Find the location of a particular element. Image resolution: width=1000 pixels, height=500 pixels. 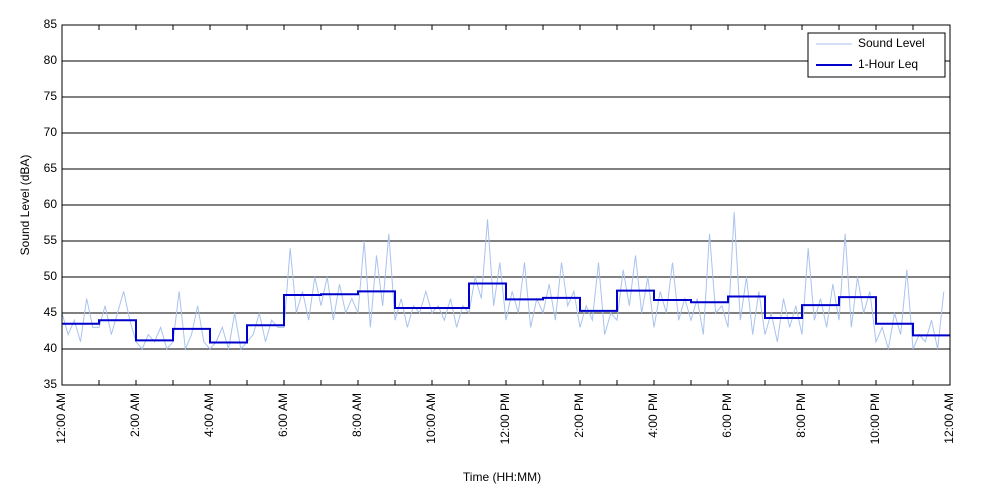

x-tick-label: 12:00 PM is located at coordinates (505, 418).